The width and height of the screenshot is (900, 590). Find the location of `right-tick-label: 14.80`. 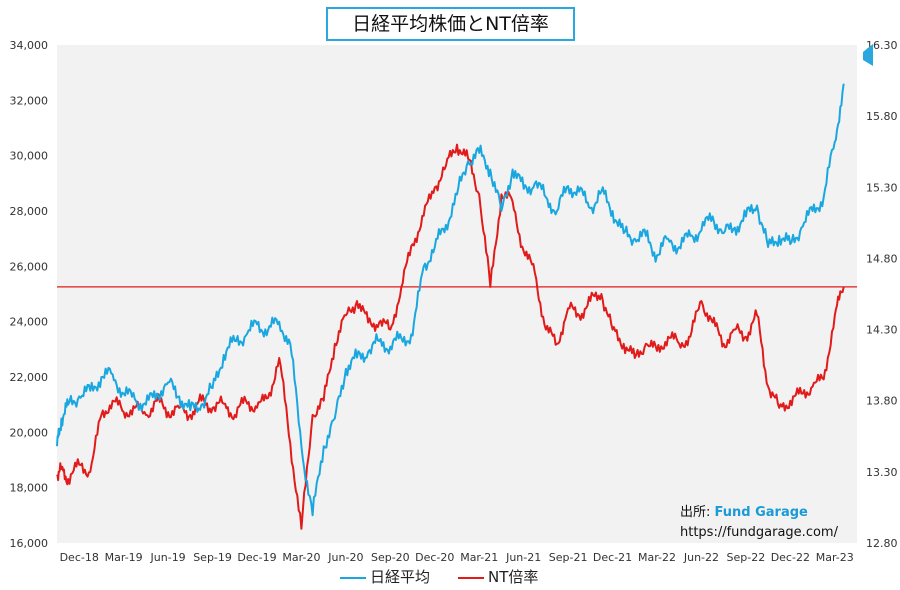

right-tick-label: 14.80 is located at coordinates (882, 258).